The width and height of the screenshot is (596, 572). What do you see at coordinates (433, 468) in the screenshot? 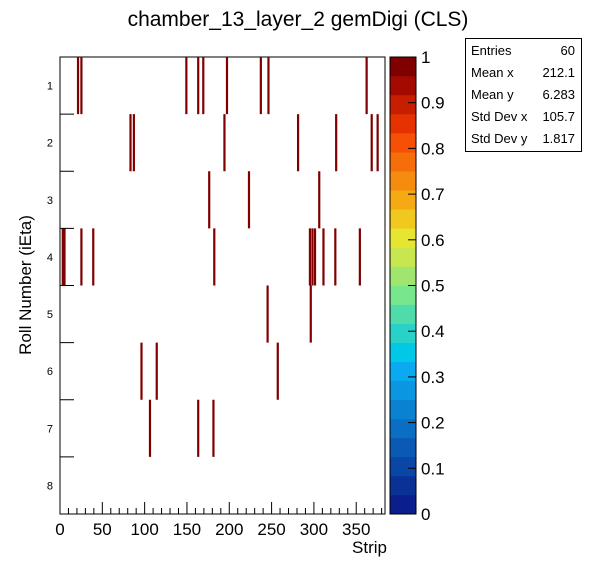
I see `palette-tick-label: 0.1` at bounding box center [433, 468].